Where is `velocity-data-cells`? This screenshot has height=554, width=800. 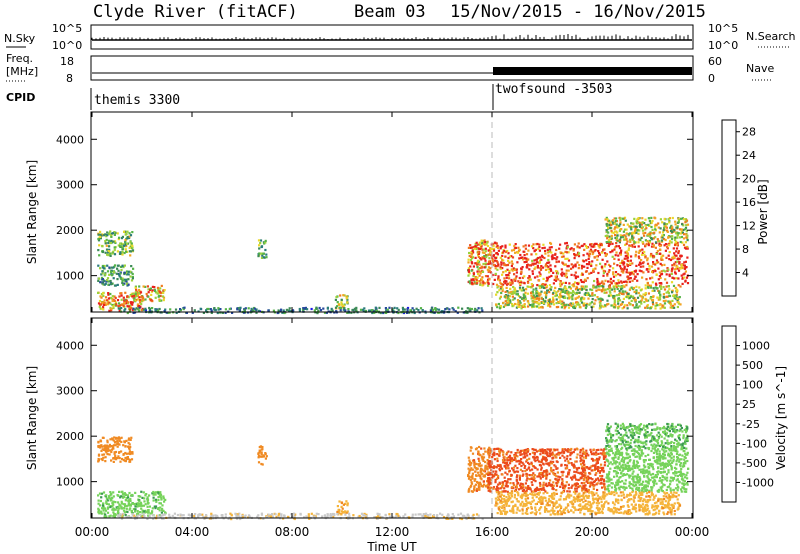
velocity-data-cells is located at coordinates (393, 471).